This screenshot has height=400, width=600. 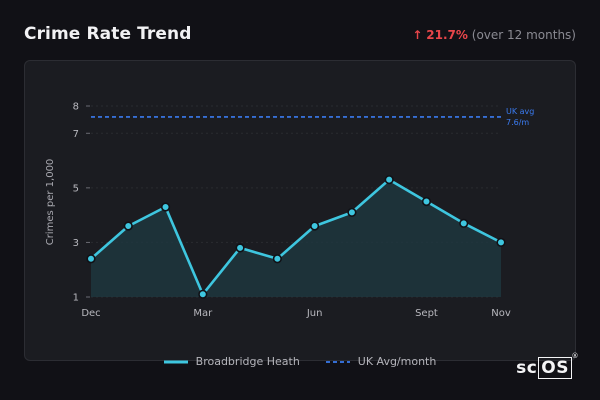 I want to click on y-axis-ticks: 1 3 5 7 8, so click(x=81, y=203).